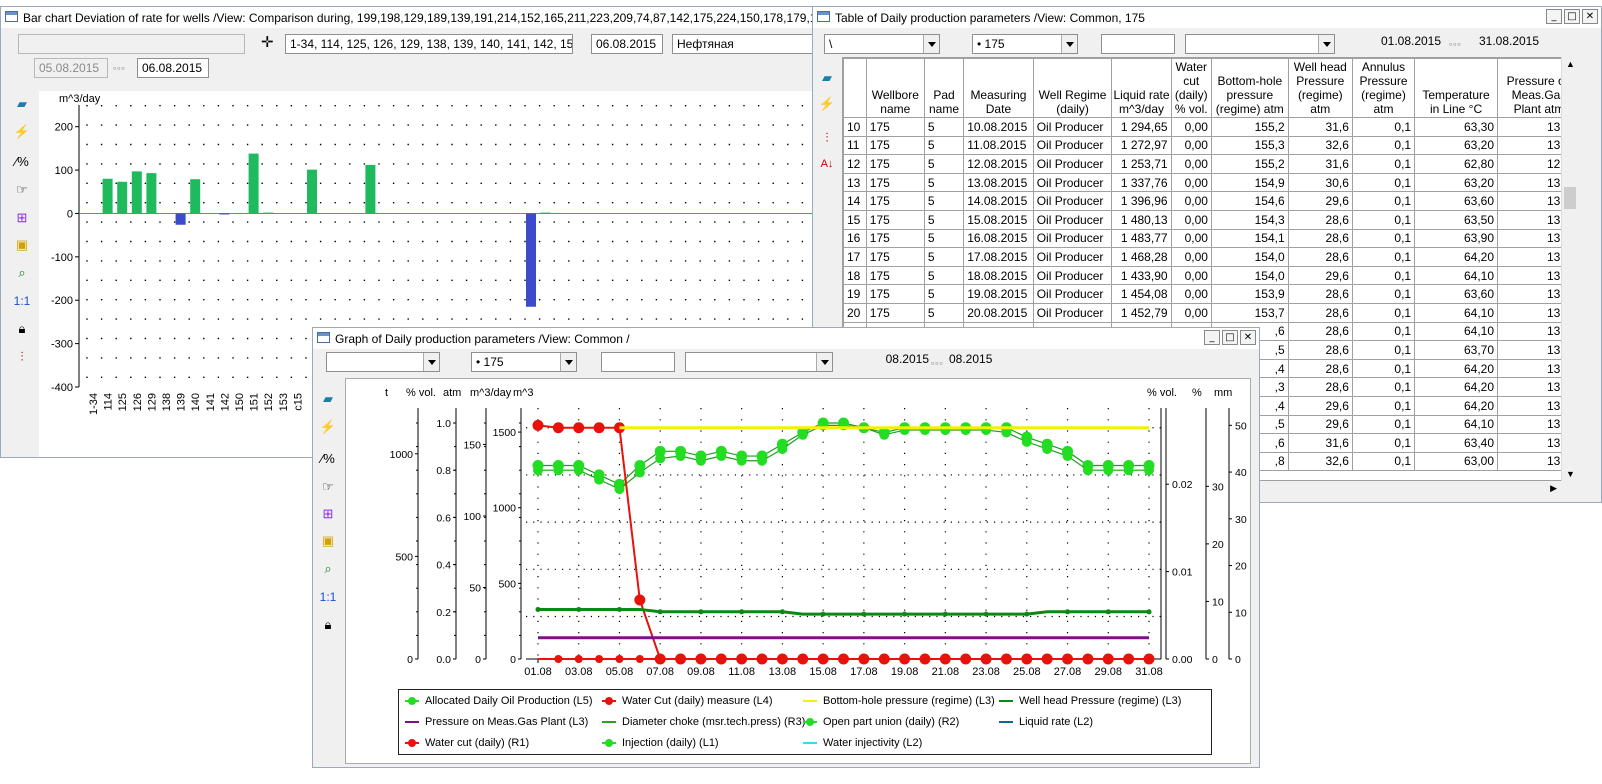 The height and width of the screenshot is (784, 1602). Describe the element at coordinates (998, 127) in the screenshot. I see `table-cell: 10.08.2015` at that location.